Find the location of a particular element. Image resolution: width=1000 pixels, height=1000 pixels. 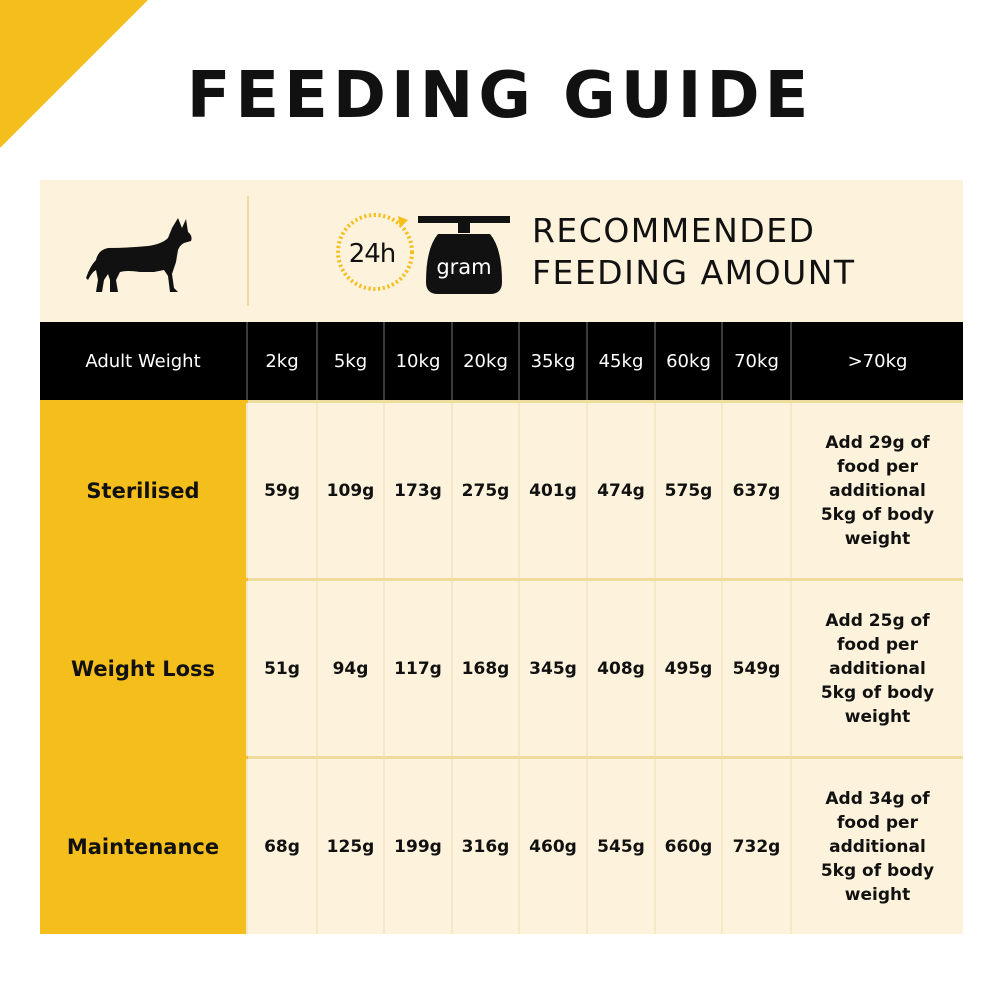

weight-column-header: >70kg is located at coordinates (876, 362).